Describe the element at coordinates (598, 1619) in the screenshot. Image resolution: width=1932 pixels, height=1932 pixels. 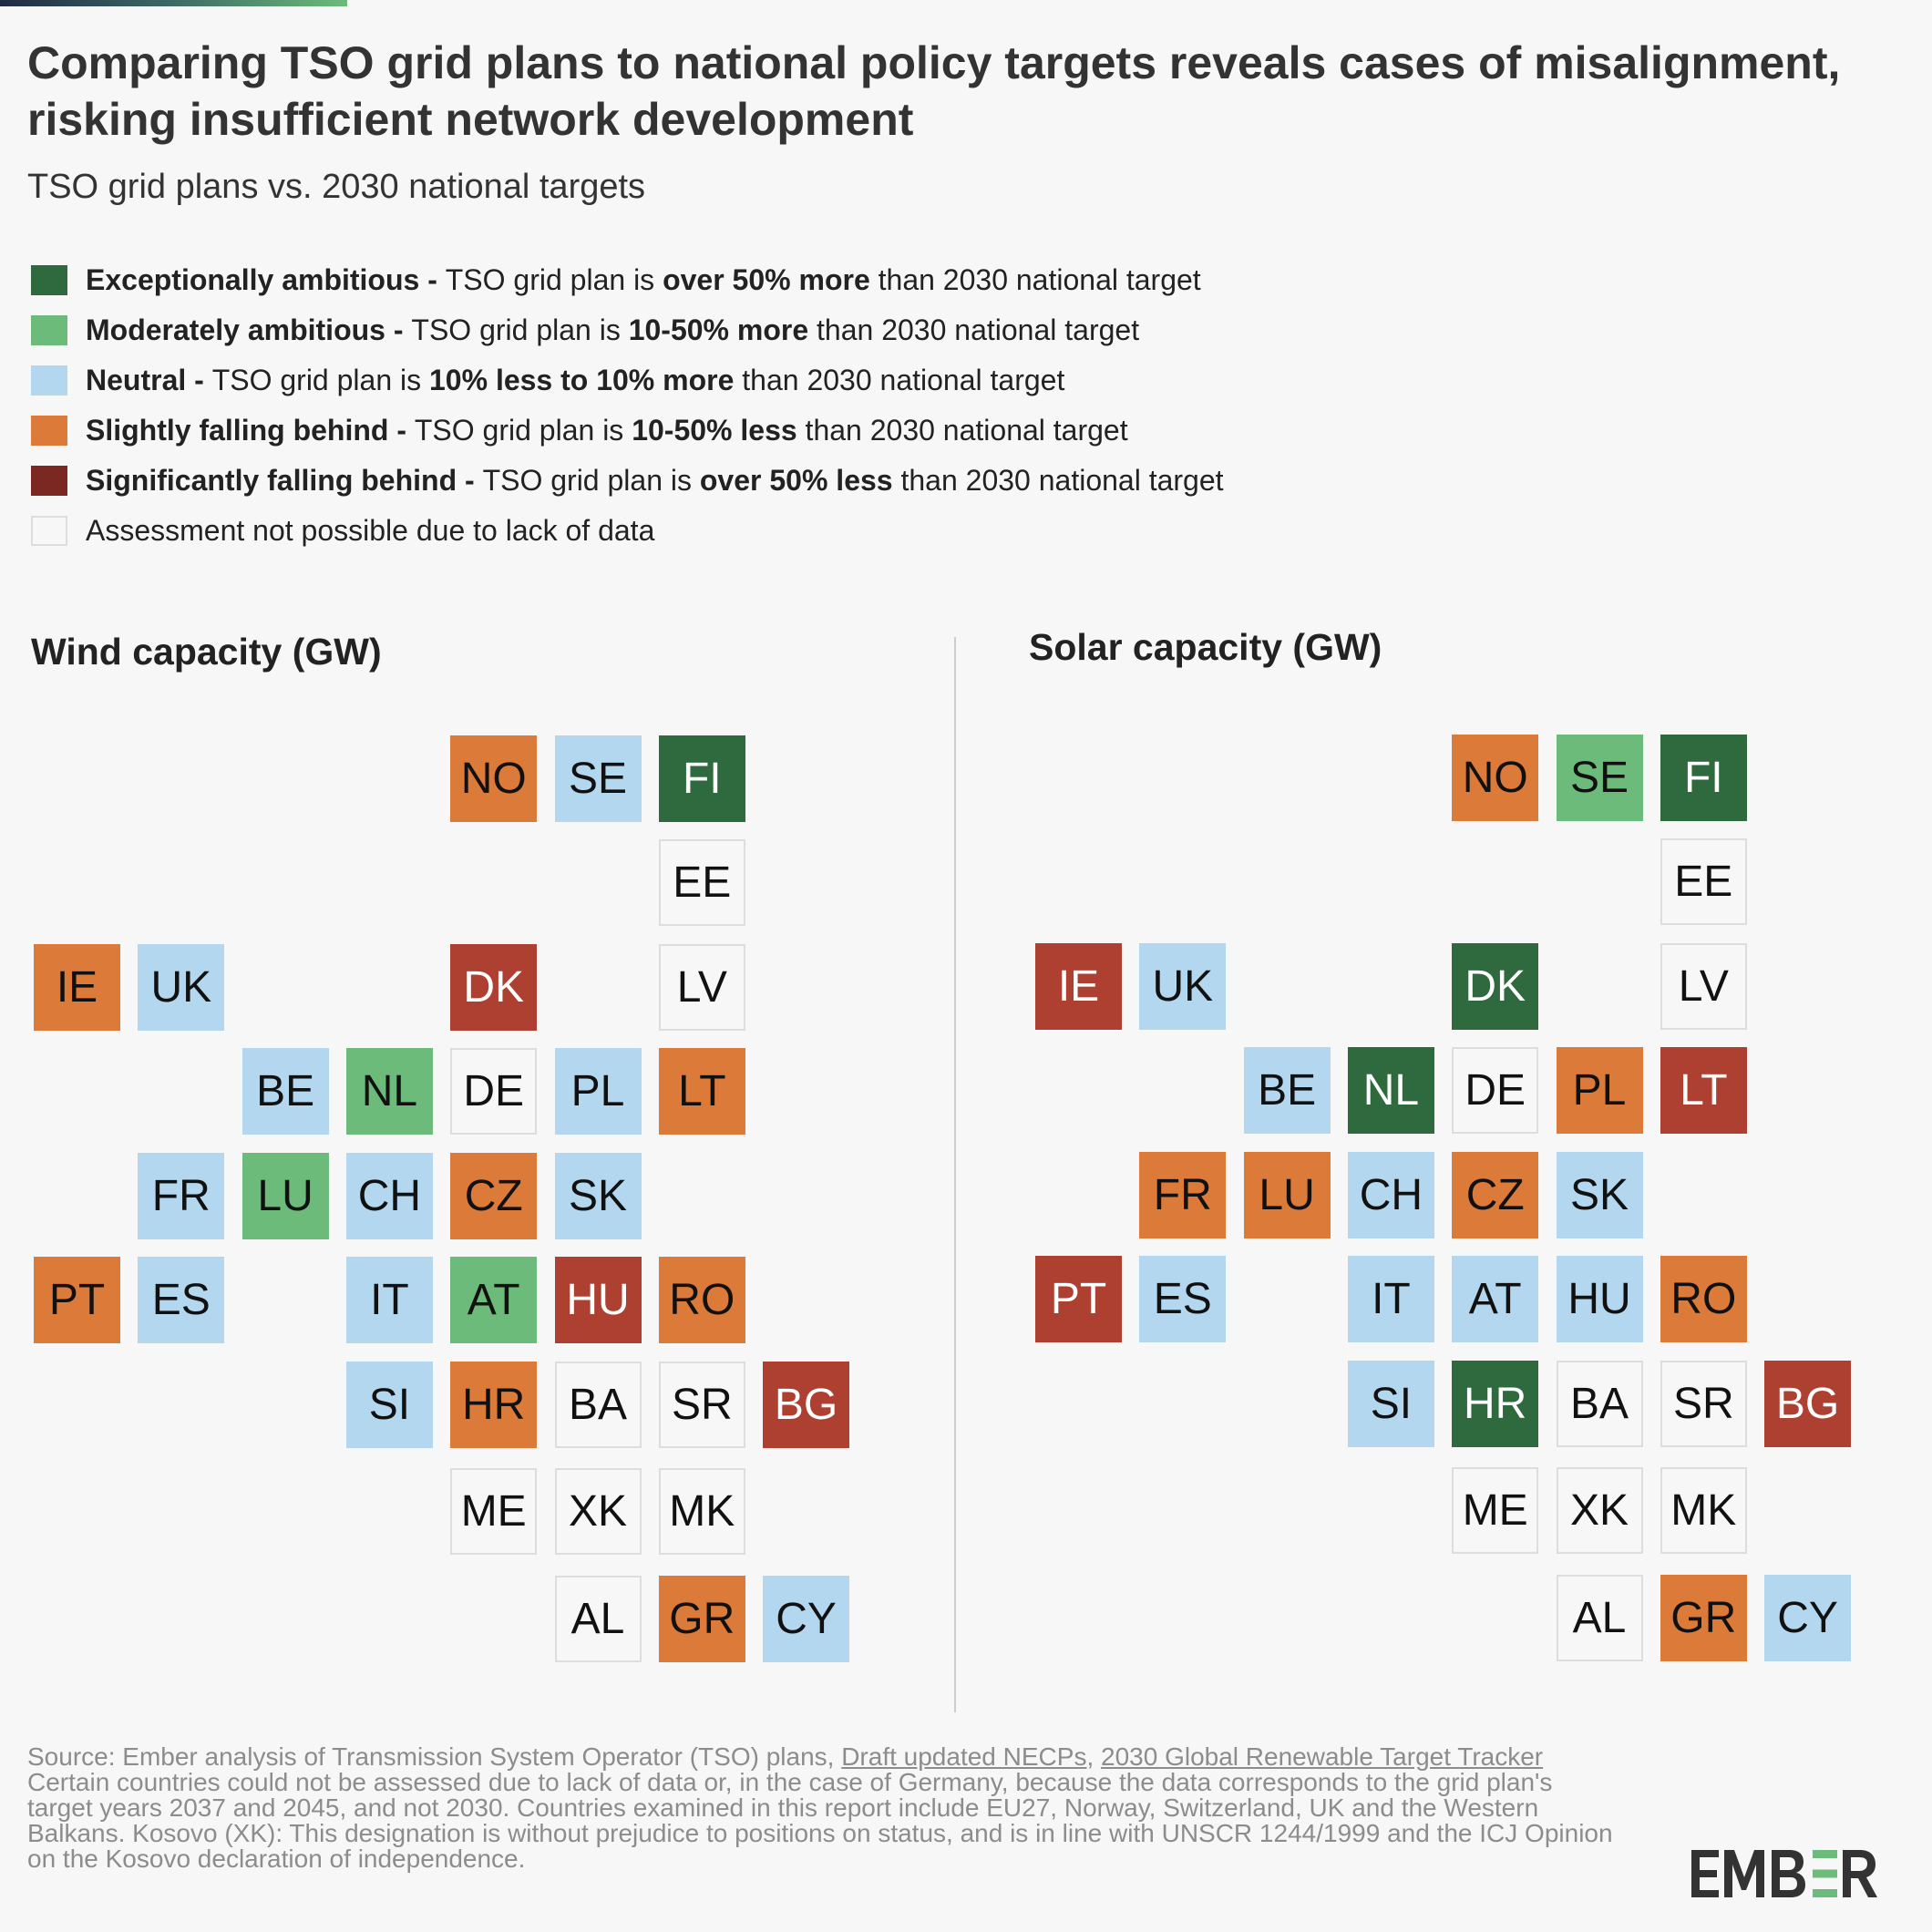
I see `wind-tile-al: AL` at that location.